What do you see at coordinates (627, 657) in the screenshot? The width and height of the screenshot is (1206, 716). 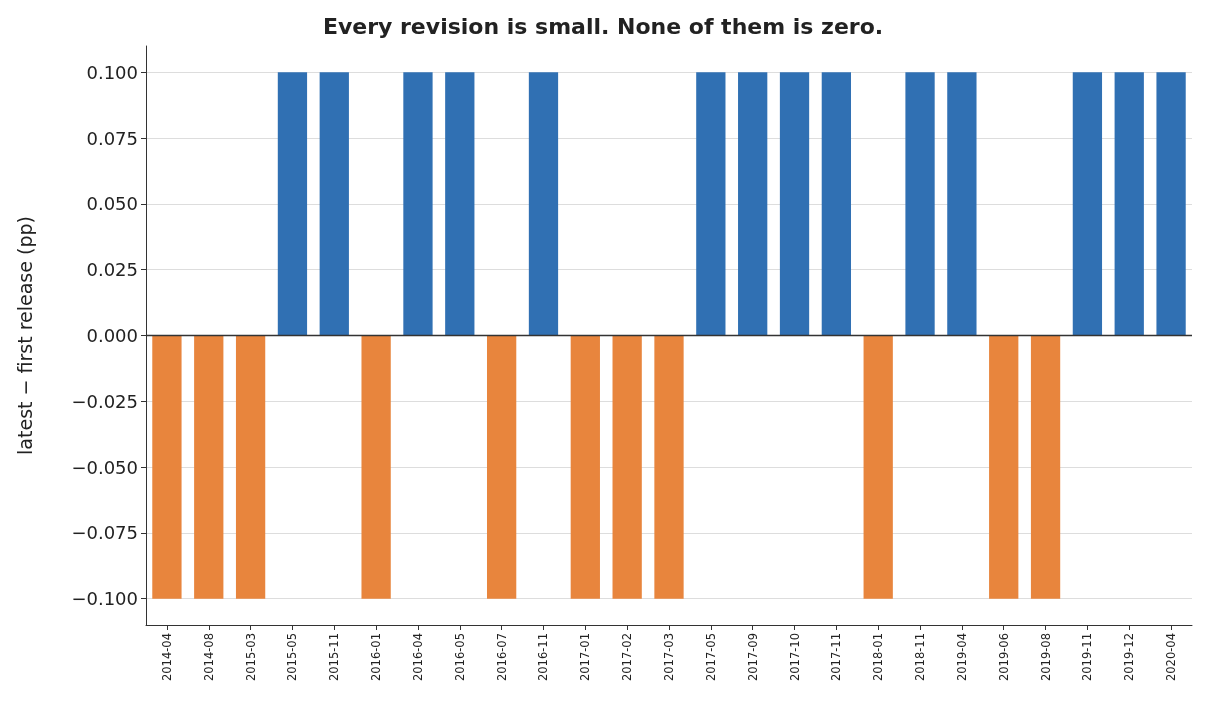 I see `x-tick-label: 2017-02` at bounding box center [627, 657].